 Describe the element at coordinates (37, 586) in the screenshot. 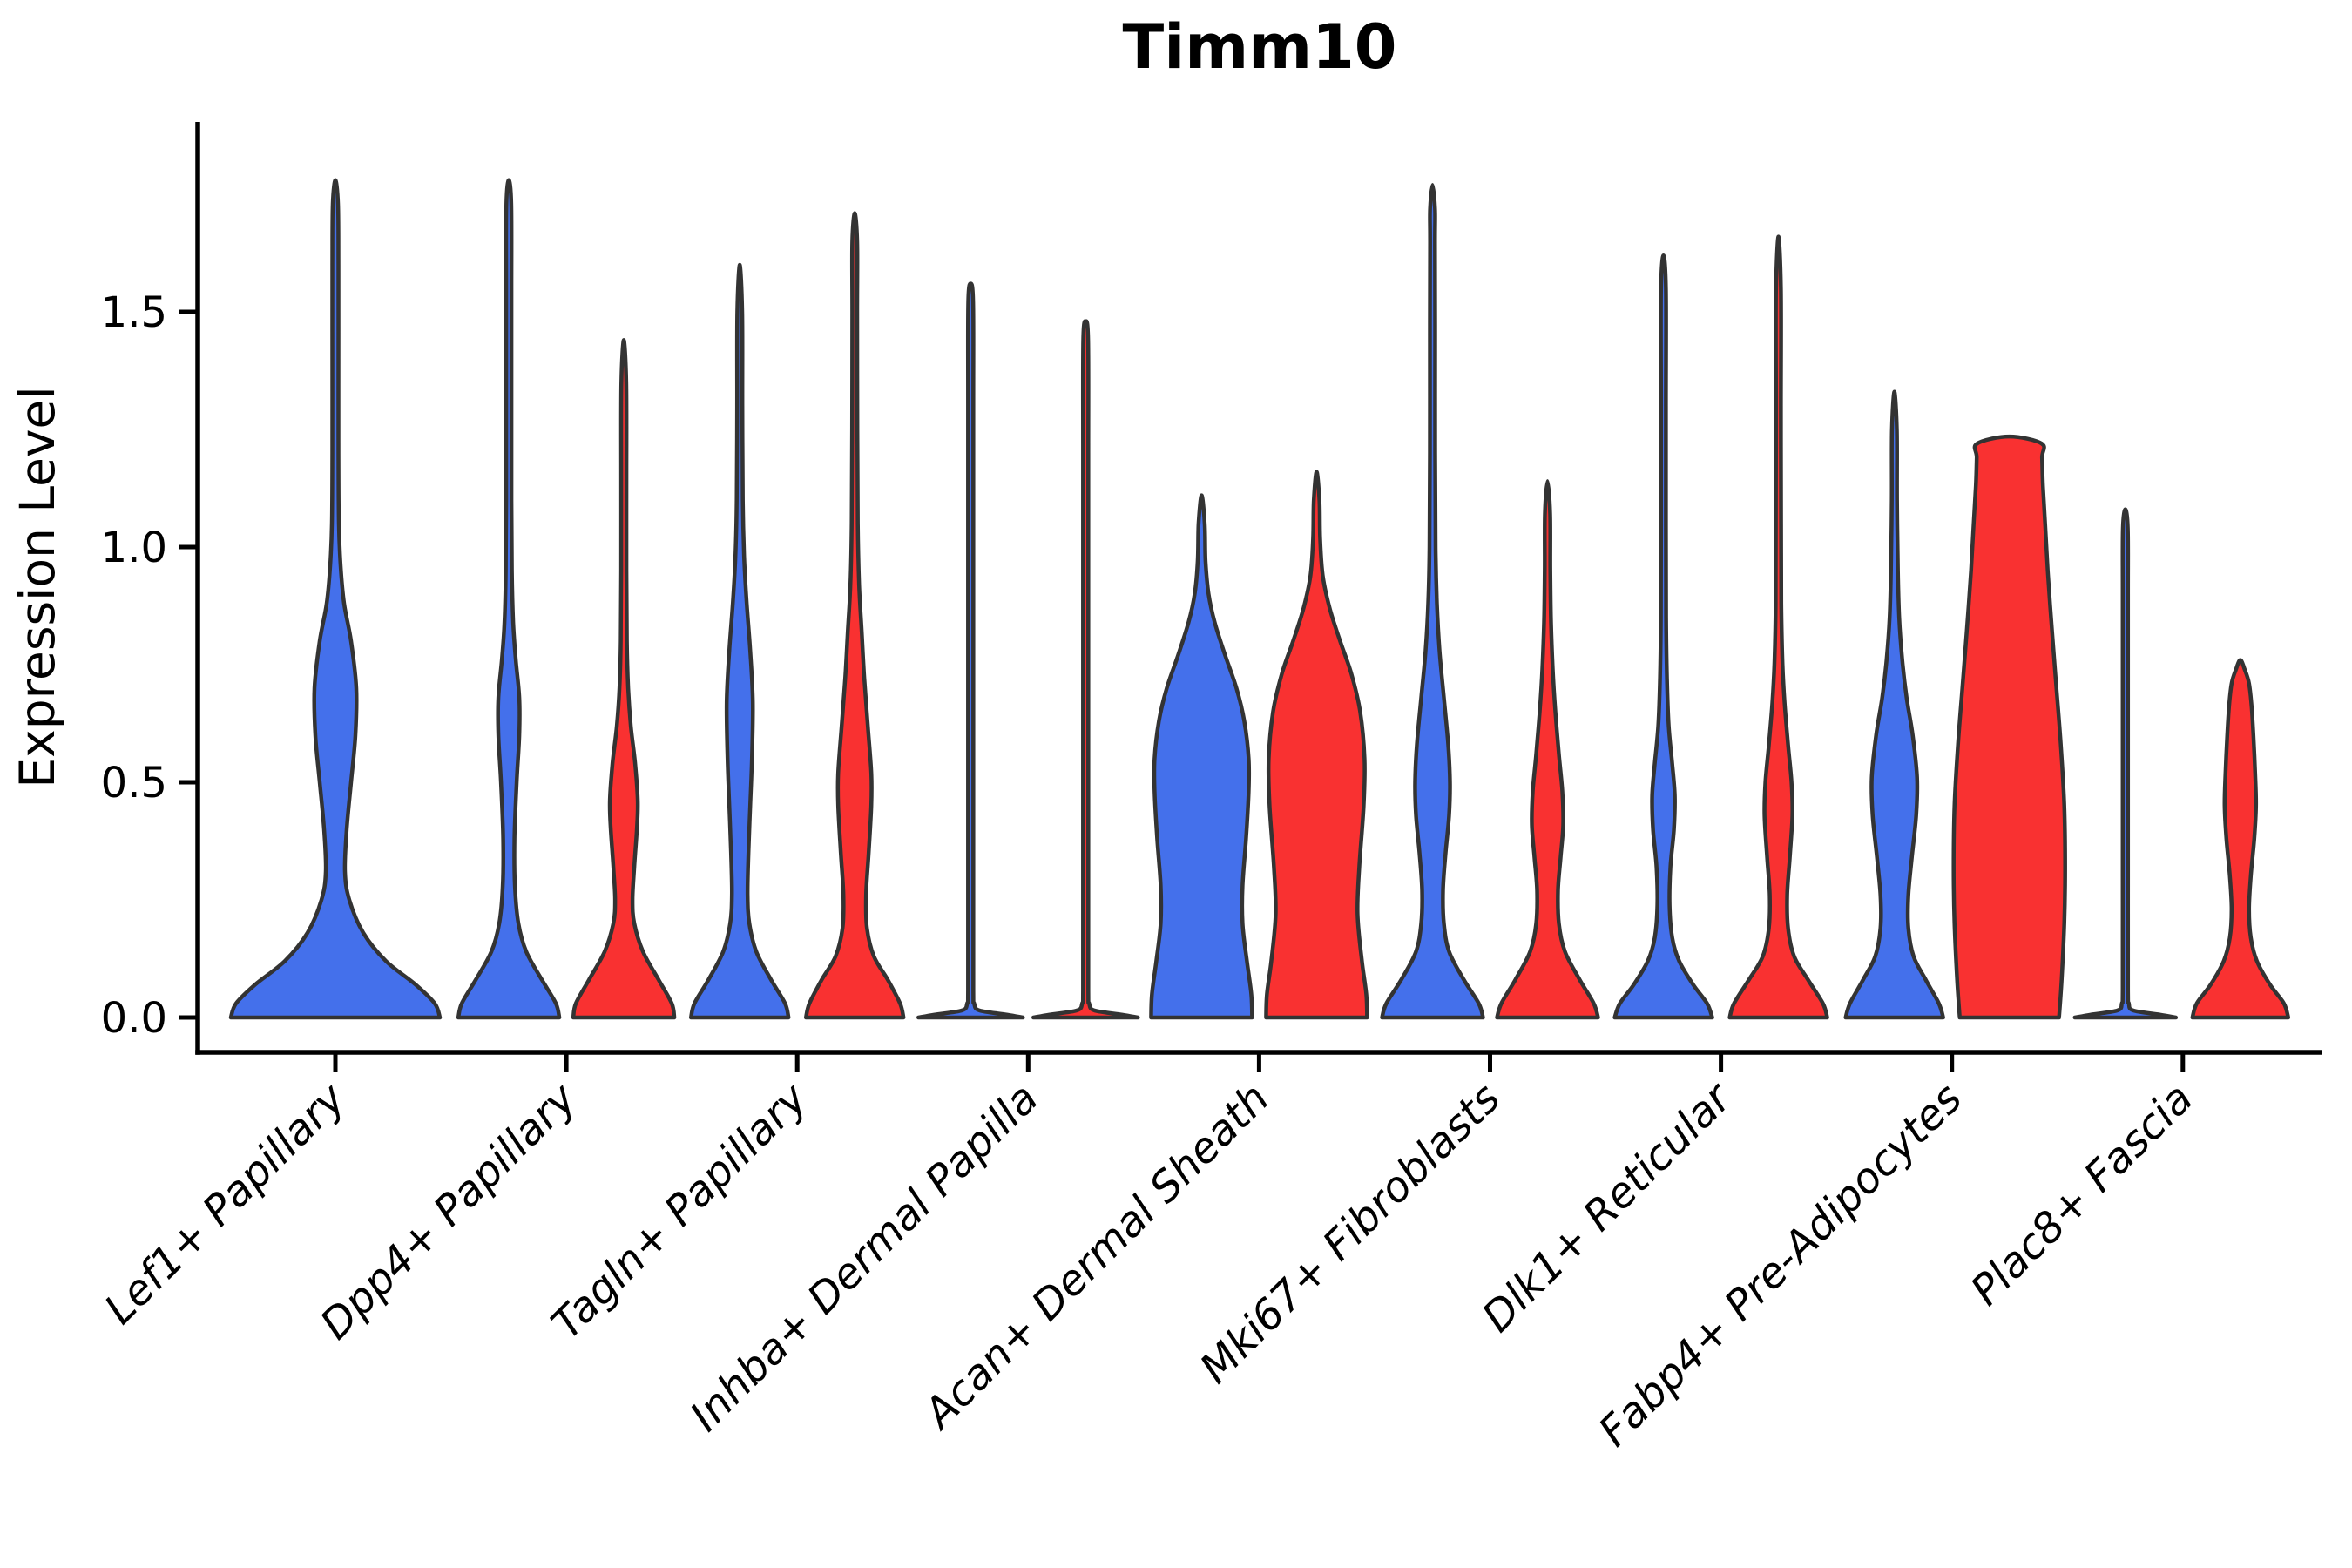

I see `y-axis-label: Expression Level` at that location.